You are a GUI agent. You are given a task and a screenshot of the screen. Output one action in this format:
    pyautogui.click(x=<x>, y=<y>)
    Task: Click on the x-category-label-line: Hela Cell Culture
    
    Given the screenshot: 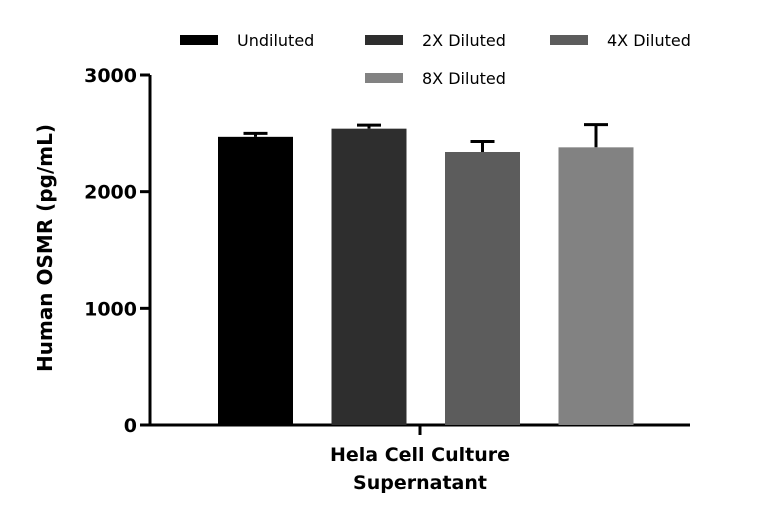 What is the action you would take?
    pyautogui.click(x=420, y=455)
    